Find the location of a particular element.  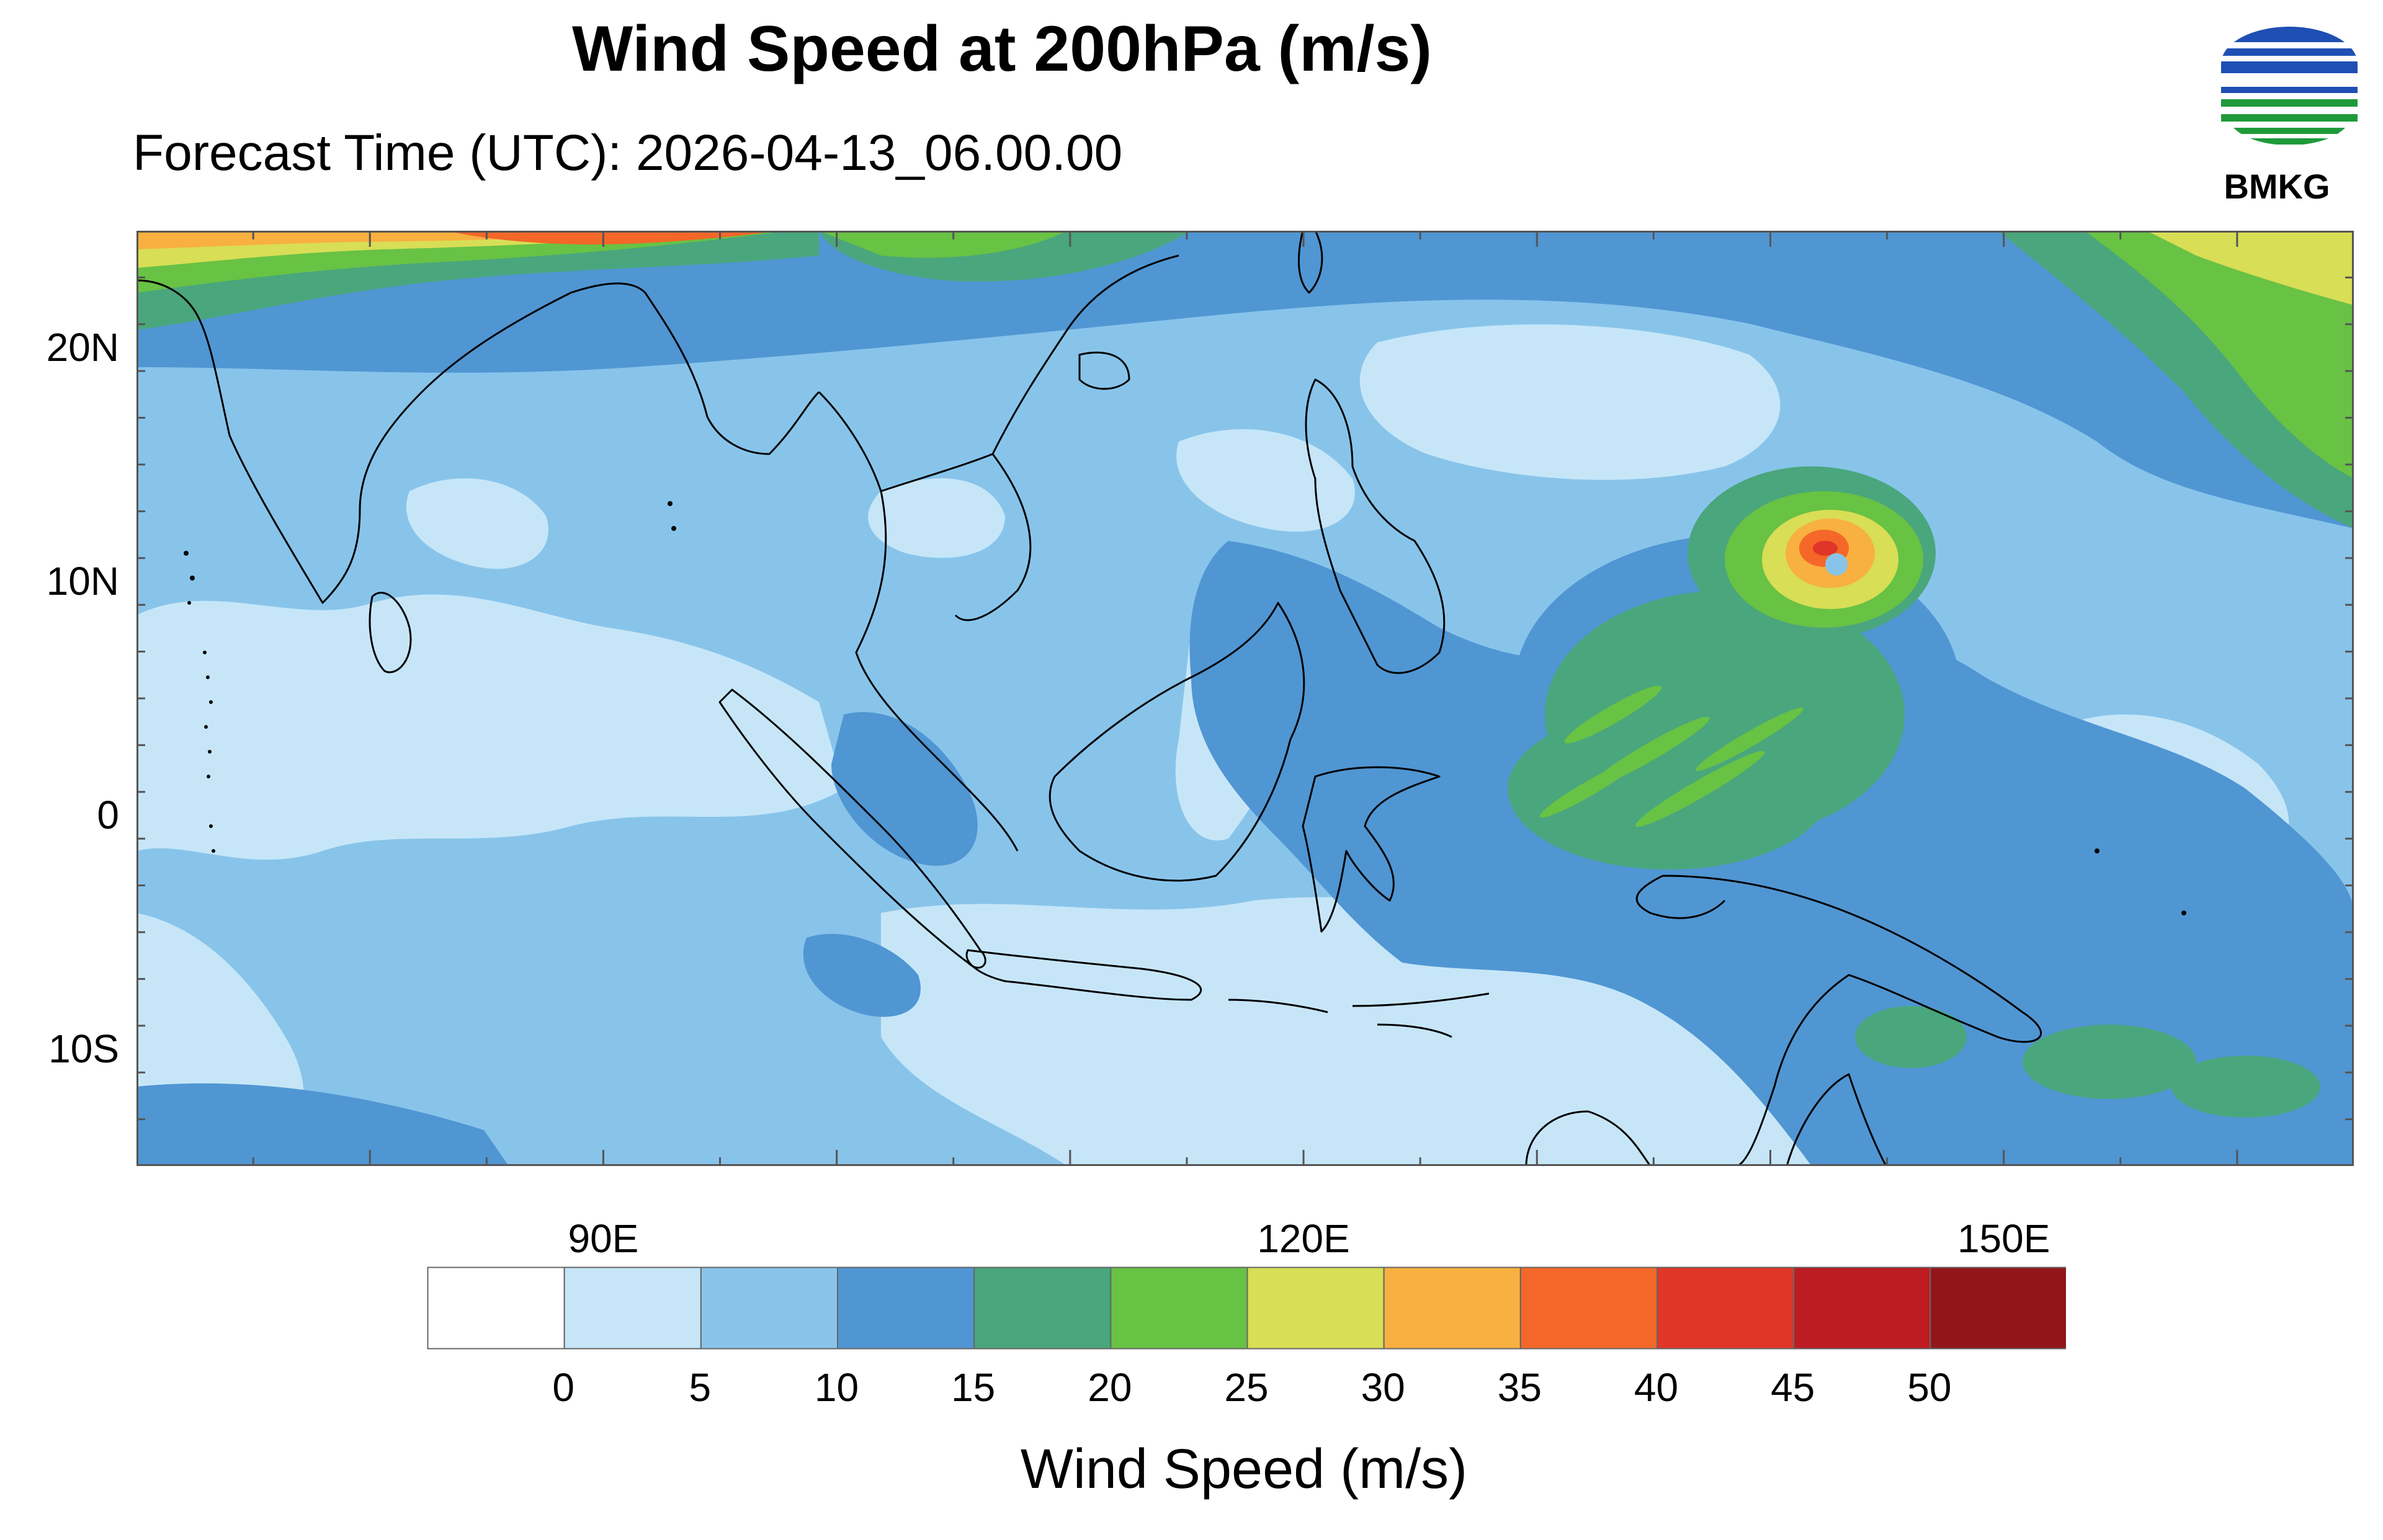

lat-label: 0 is located at coordinates (108, 814).